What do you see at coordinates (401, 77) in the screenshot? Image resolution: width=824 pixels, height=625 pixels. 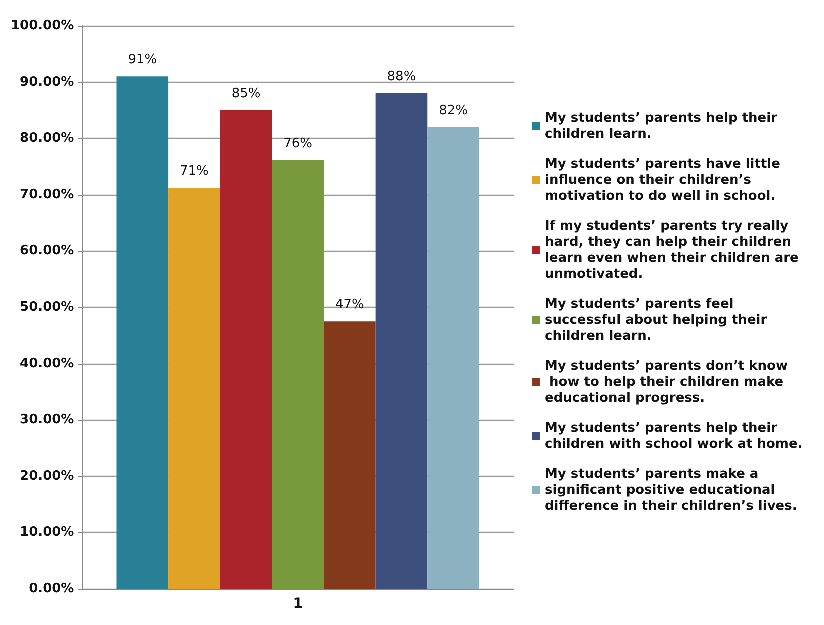 I see `data-label: 88%` at bounding box center [401, 77].